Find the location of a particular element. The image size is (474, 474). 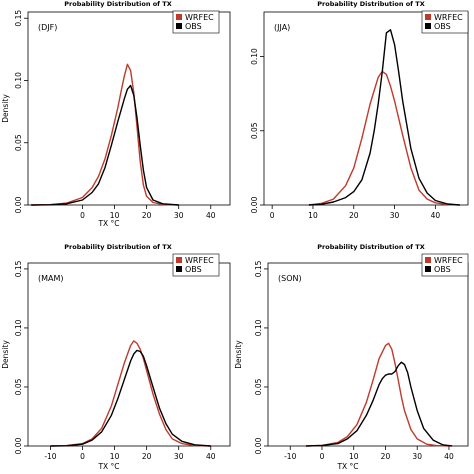

season-annotation: (MAM) is located at coordinates (51, 278).